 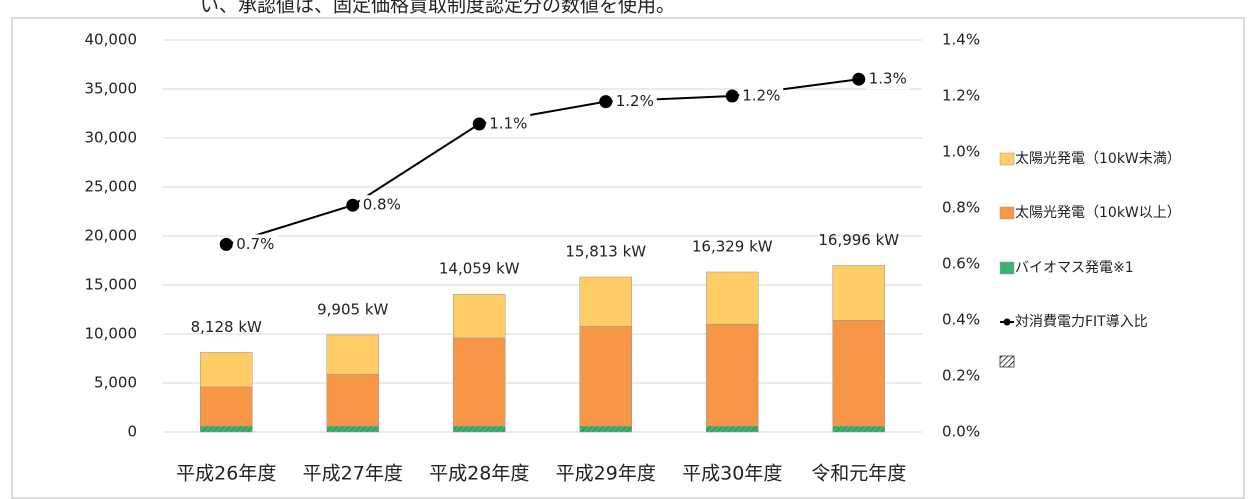 I want to click on y-tick-label: 35,000, so click(x=111, y=89).